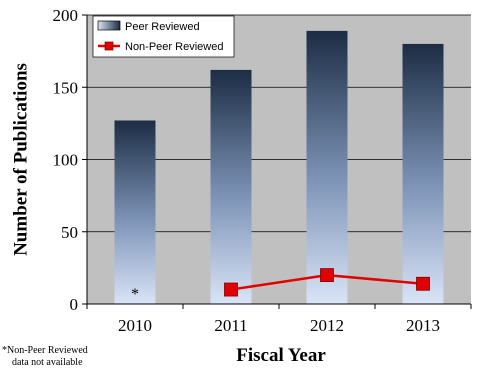 The height and width of the screenshot is (369, 489). Describe the element at coordinates (135, 294) in the screenshot. I see `annotation-asterisk: *` at that location.